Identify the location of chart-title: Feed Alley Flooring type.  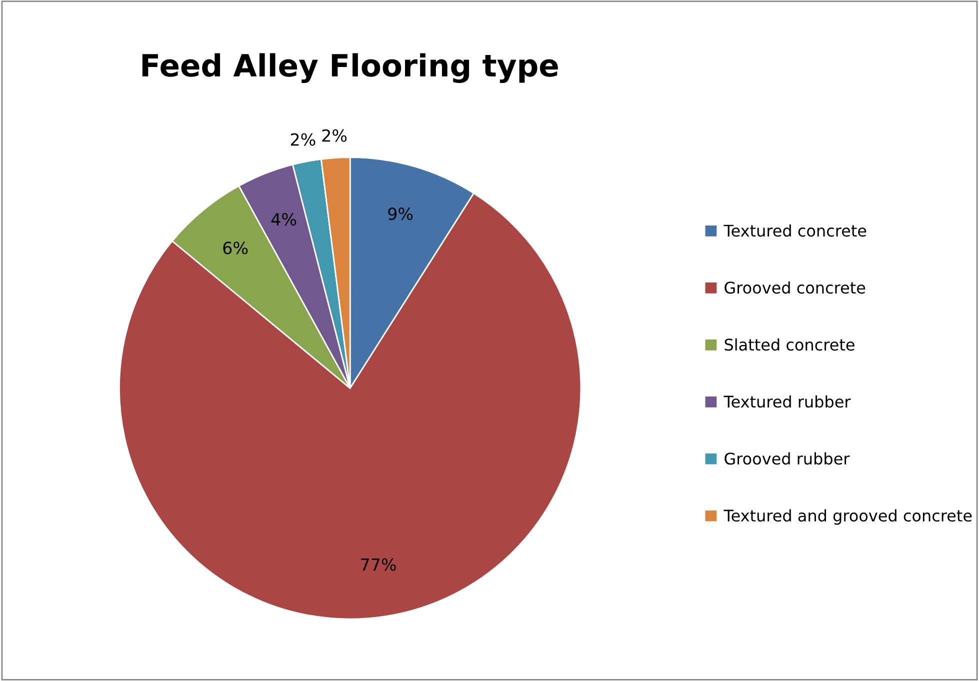
(350, 68).